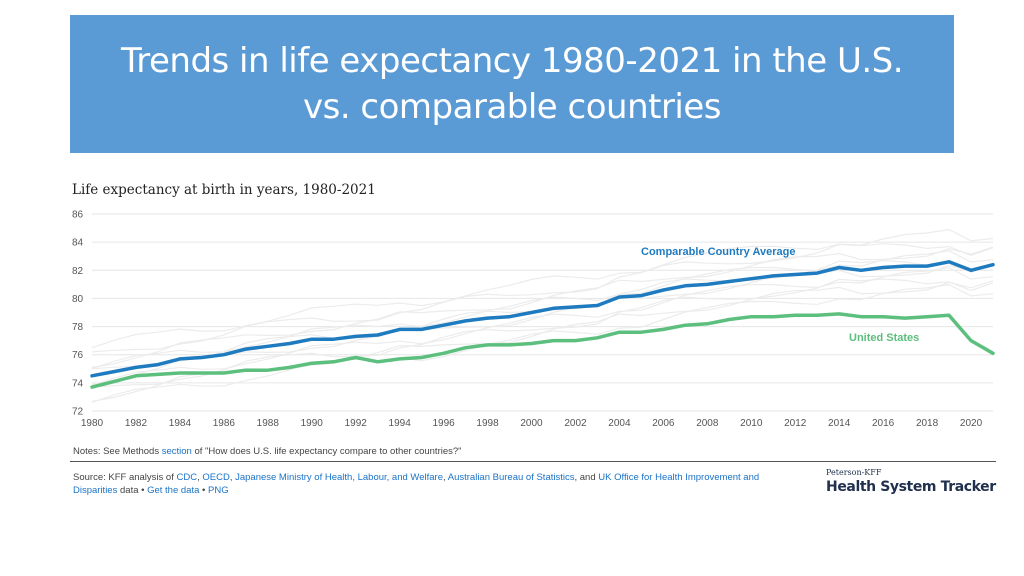 The height and width of the screenshot is (576, 1024). I want to click on notes-prefix: Notes: See Methods, so click(117, 451).